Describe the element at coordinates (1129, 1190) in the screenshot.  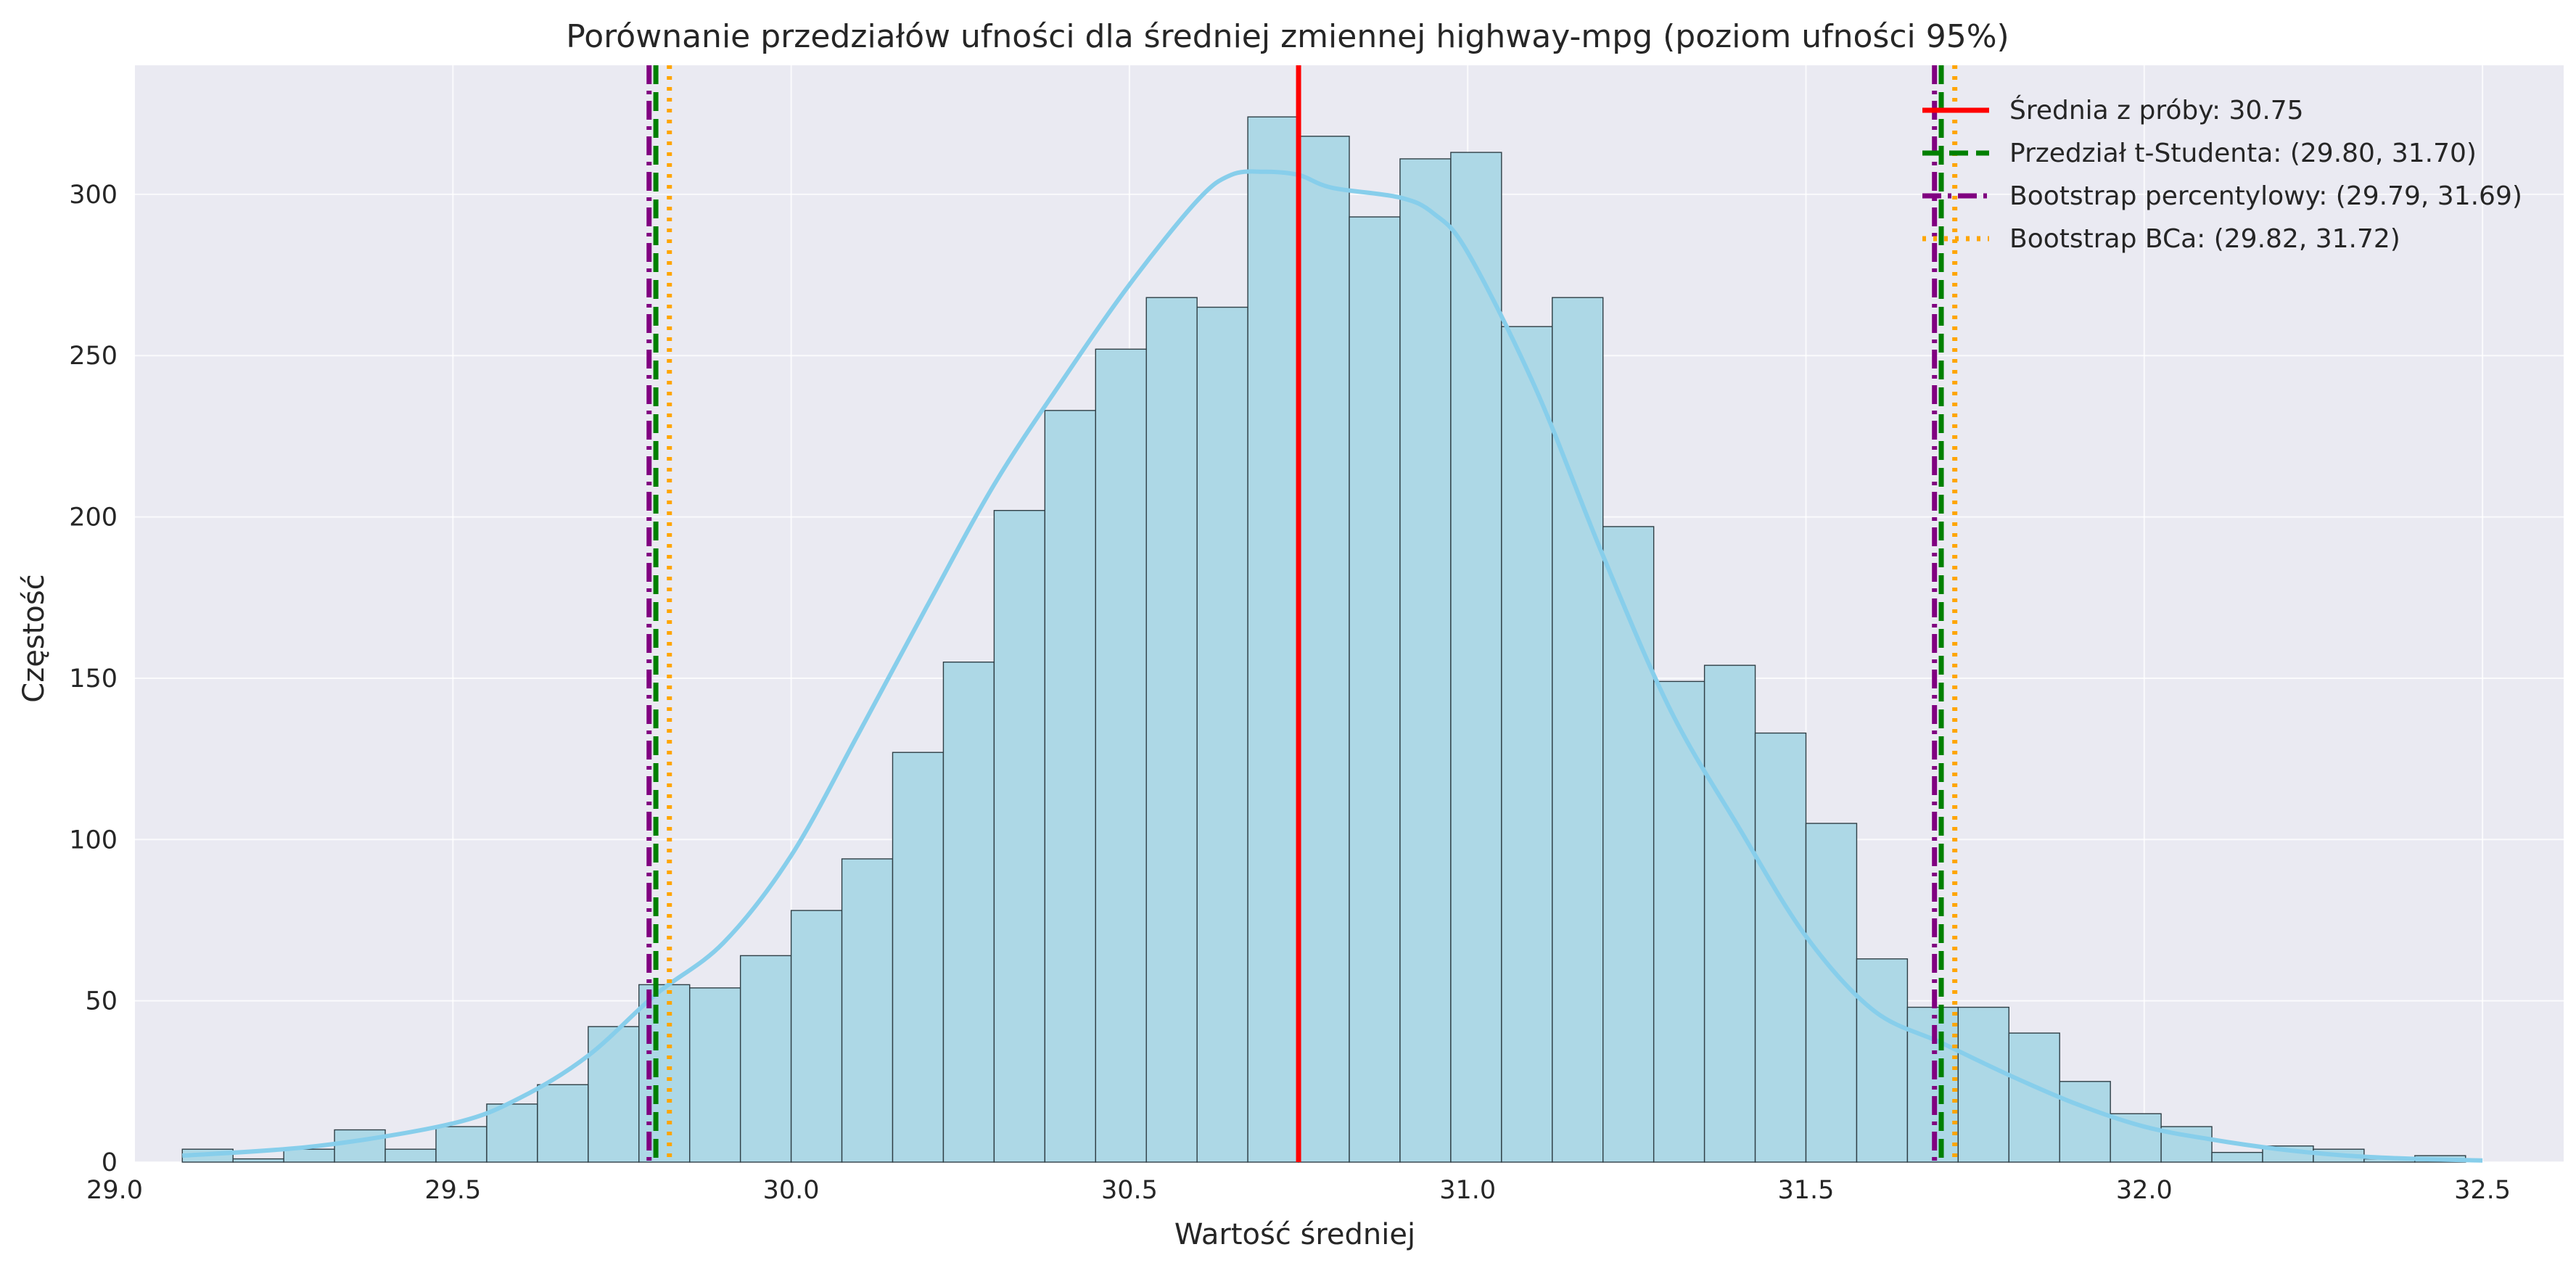
I see `x-tick-label: 30.5` at that location.